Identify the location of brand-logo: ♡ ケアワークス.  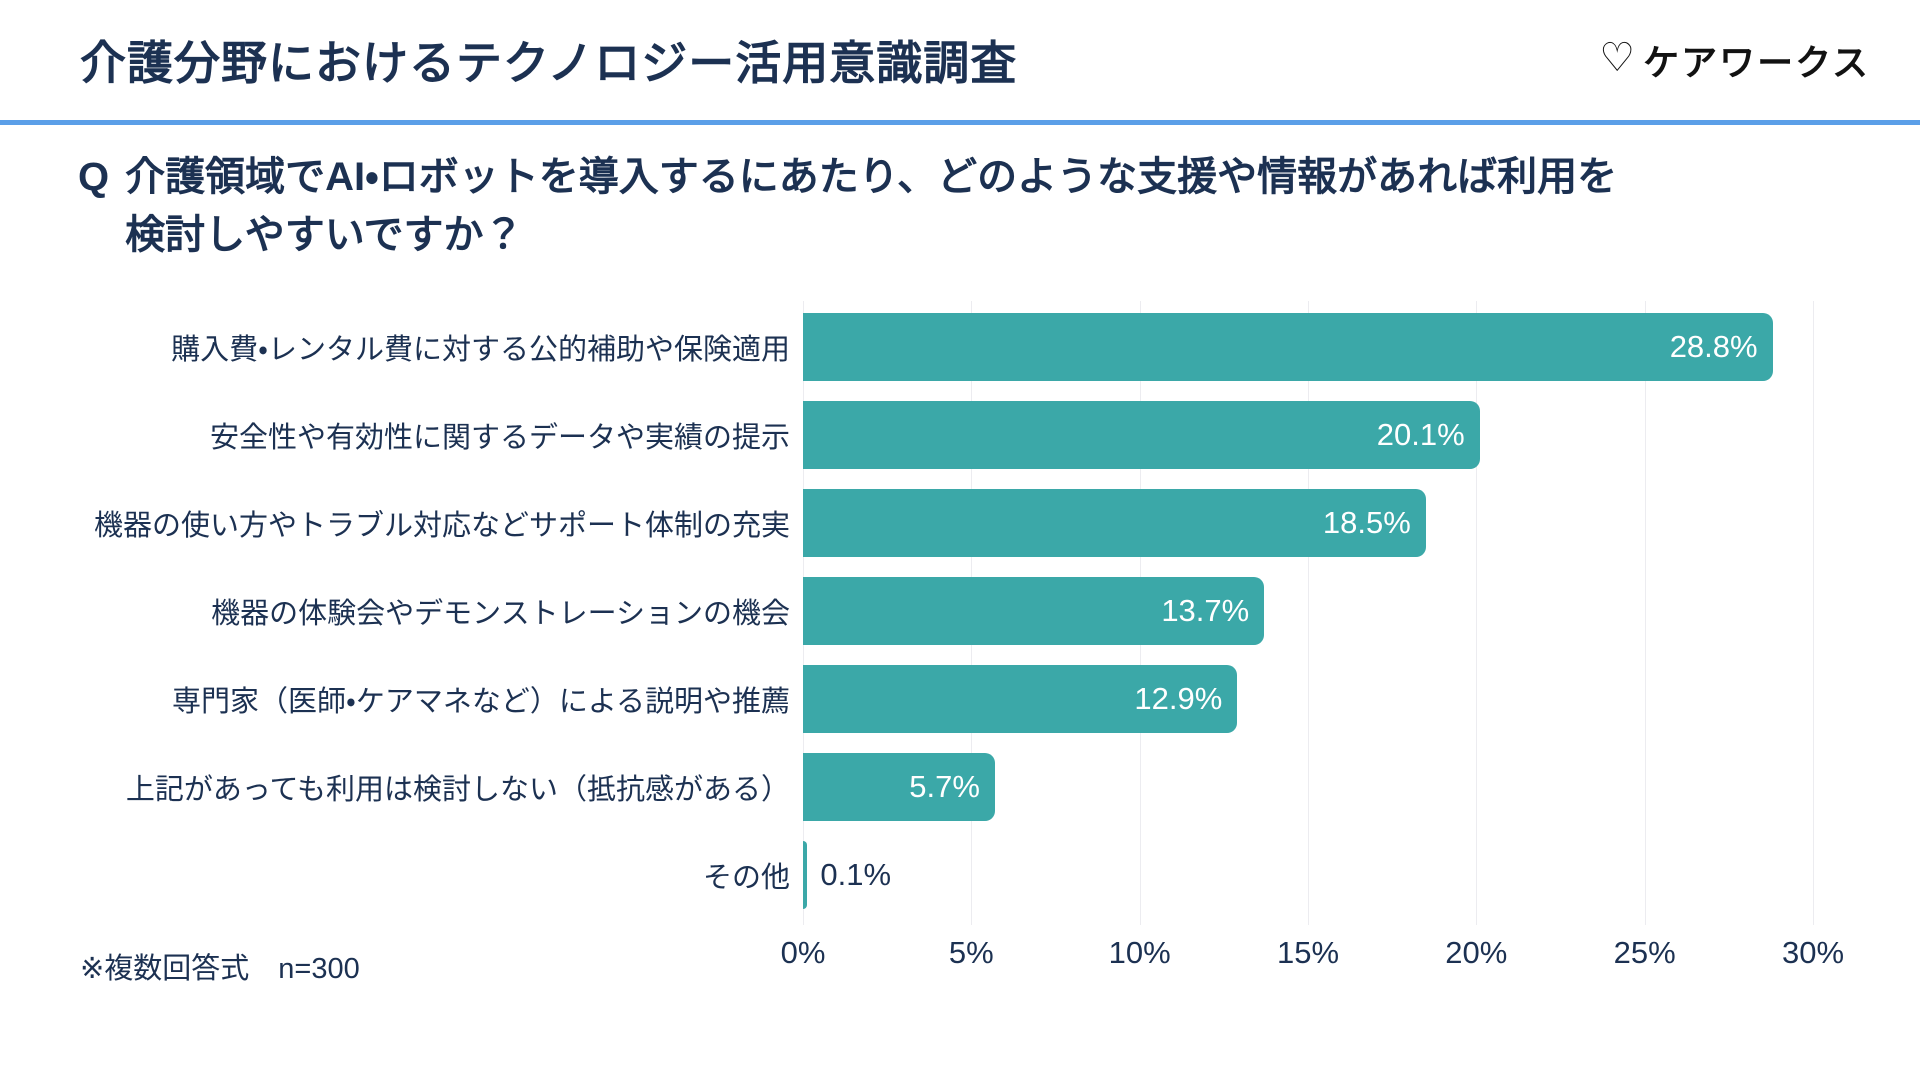
(1734, 60).